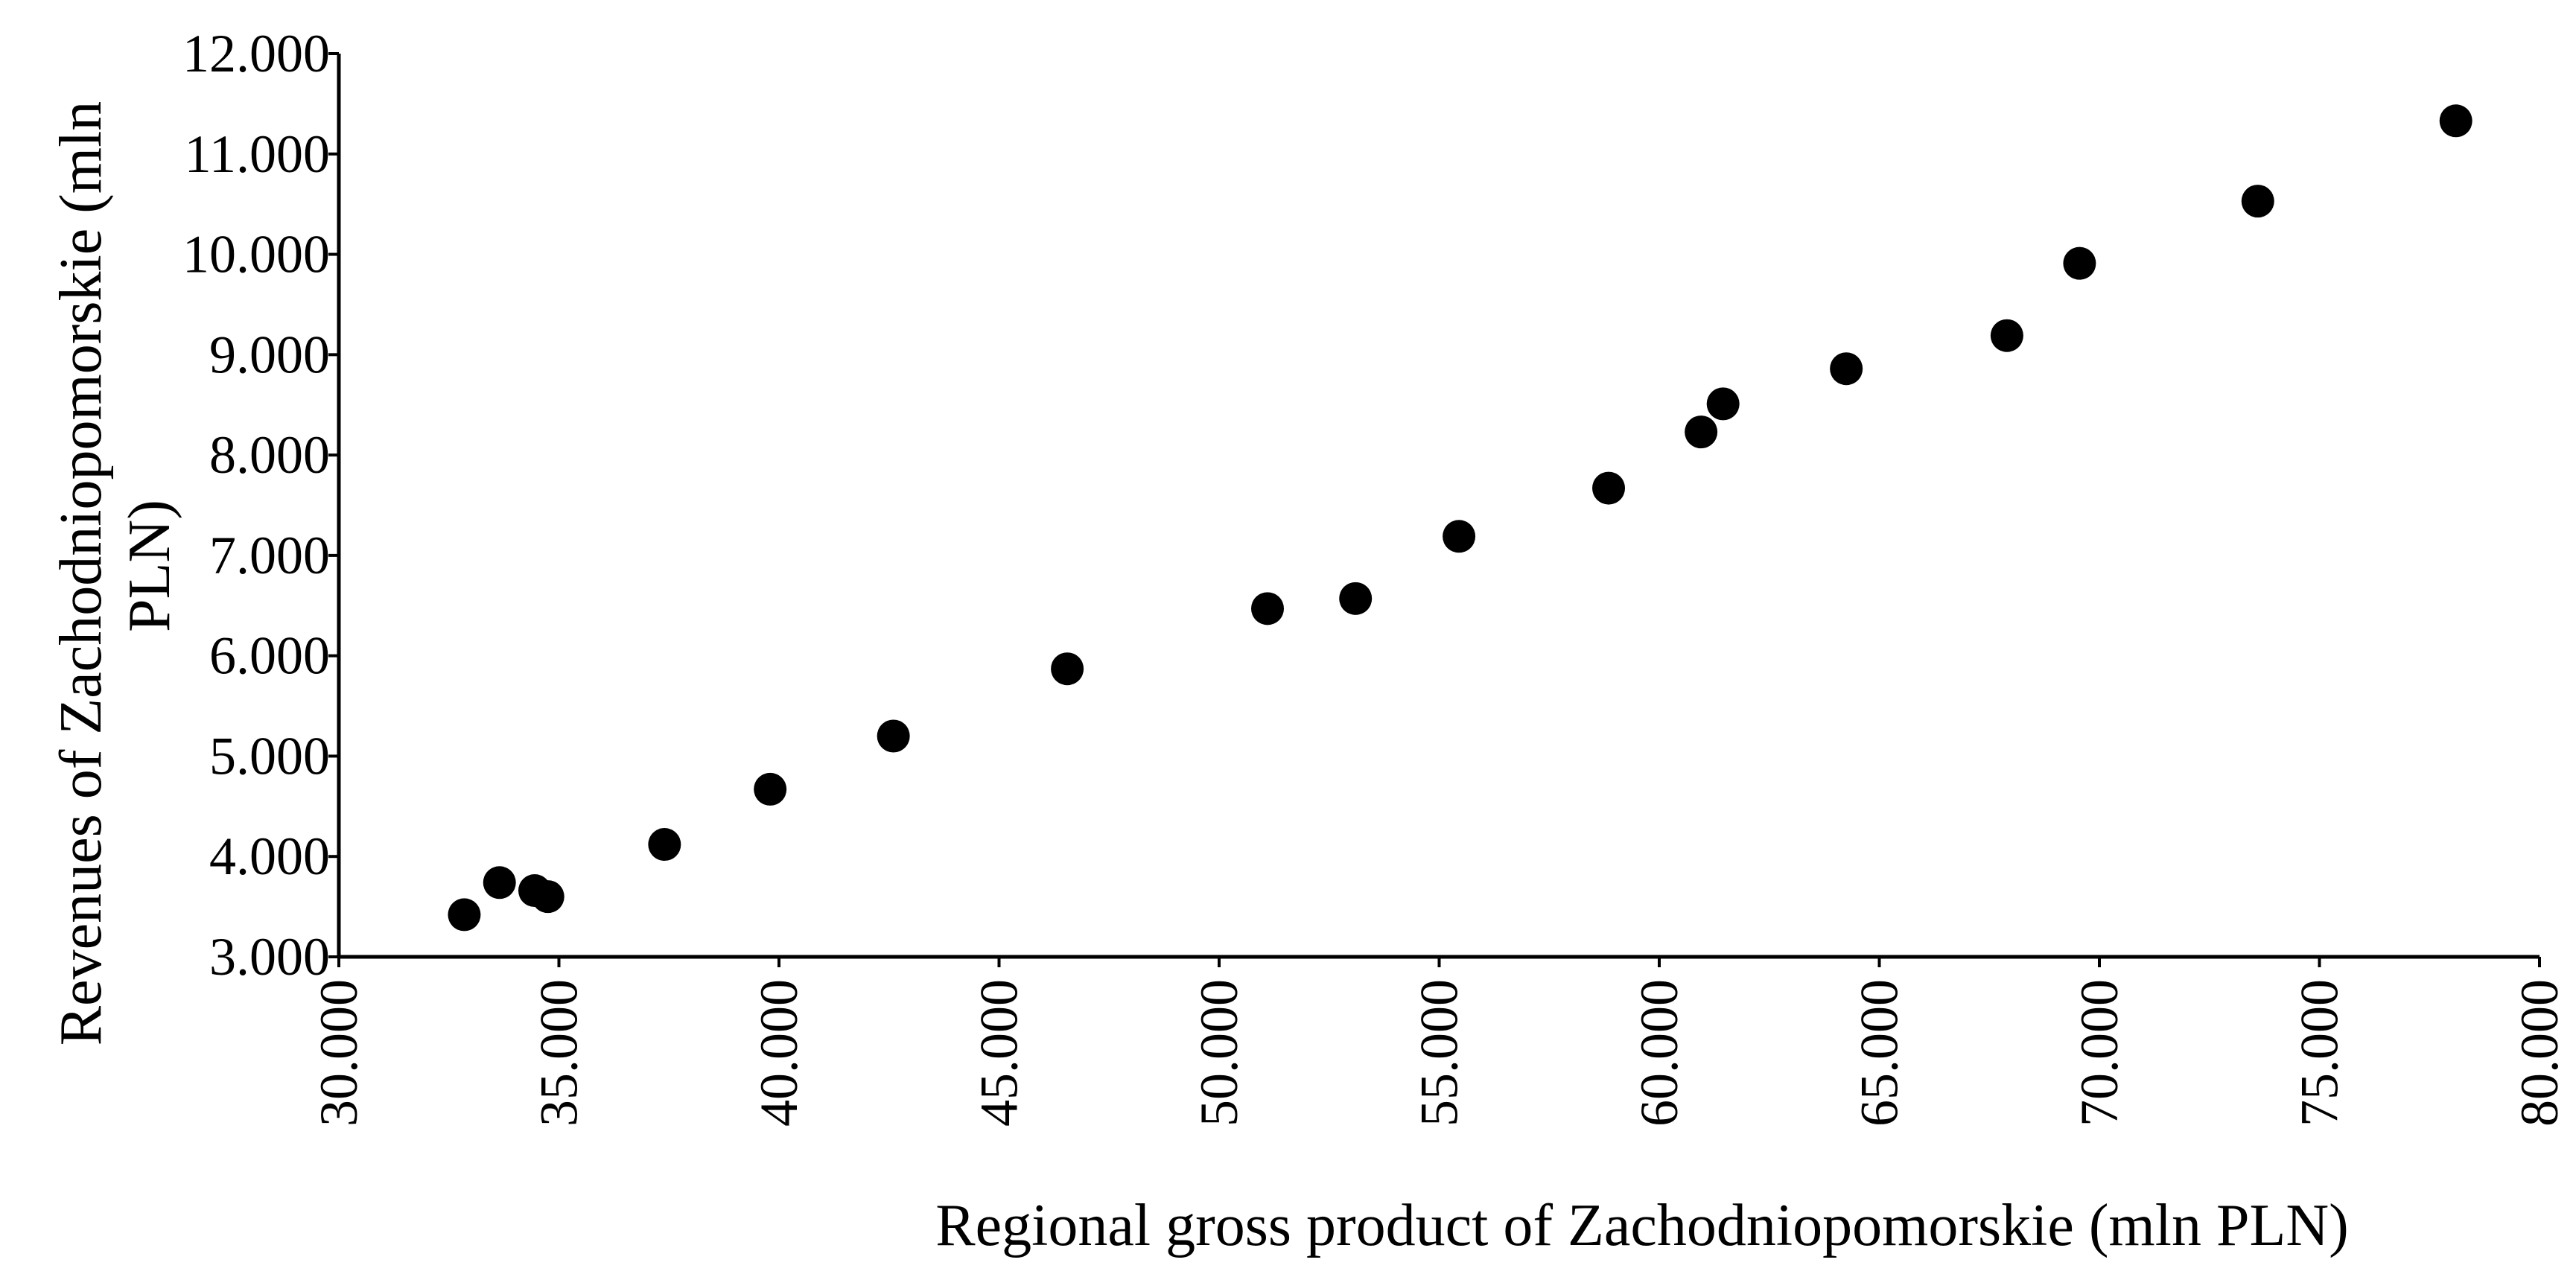  What do you see at coordinates (1879, 1053) in the screenshot?
I see `x-tick-label: 65.000` at bounding box center [1879, 1053].